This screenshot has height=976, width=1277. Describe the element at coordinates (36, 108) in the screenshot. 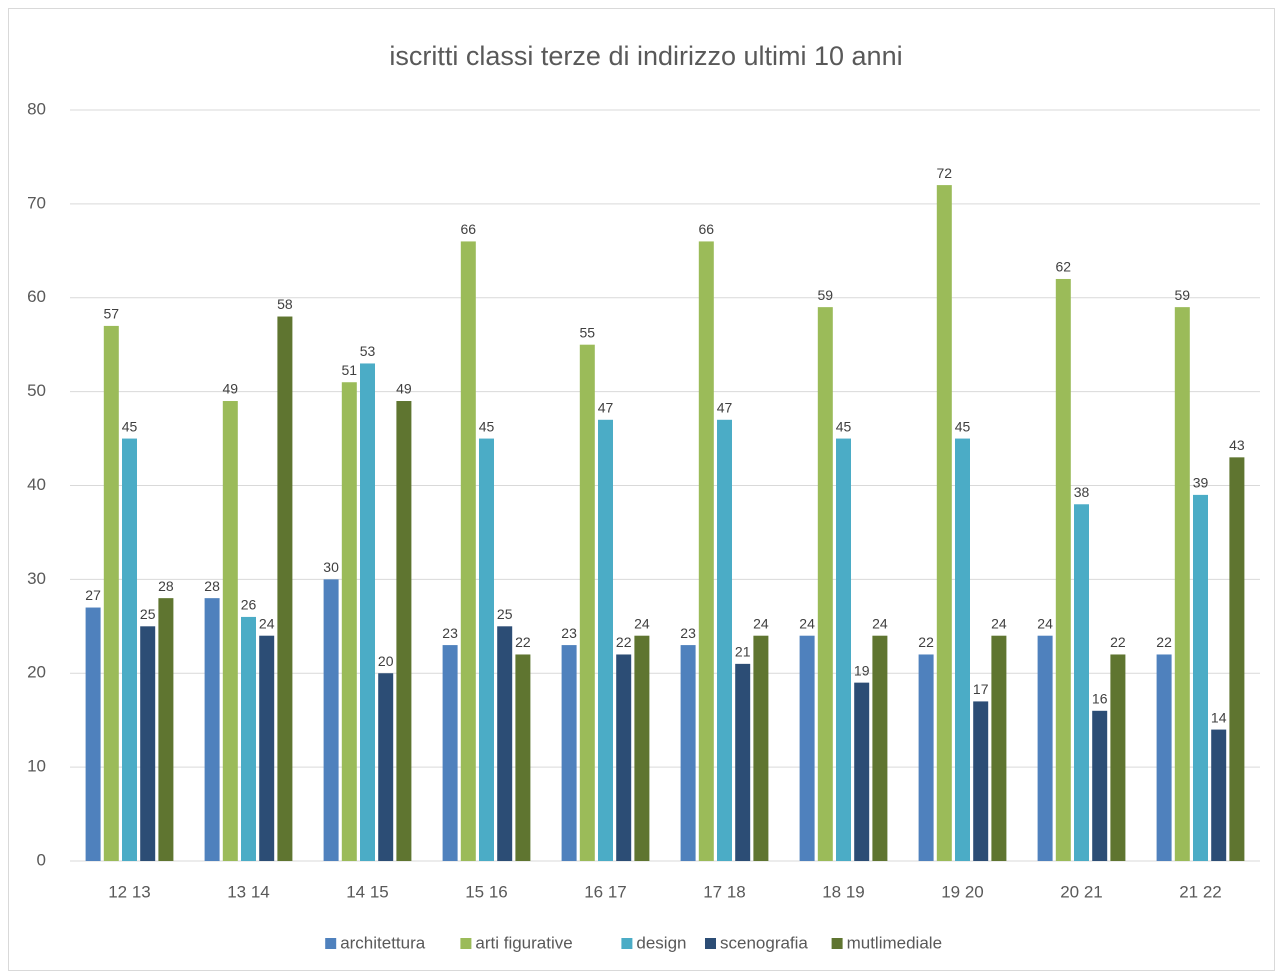

I see `y-tick-label: 80` at that location.